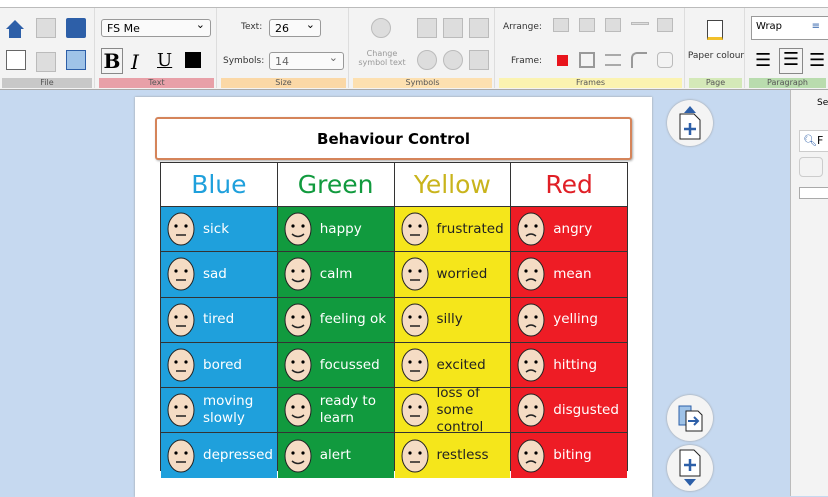 This screenshot has width=828, height=497. I want to click on table-cell: yelling, so click(569, 319).